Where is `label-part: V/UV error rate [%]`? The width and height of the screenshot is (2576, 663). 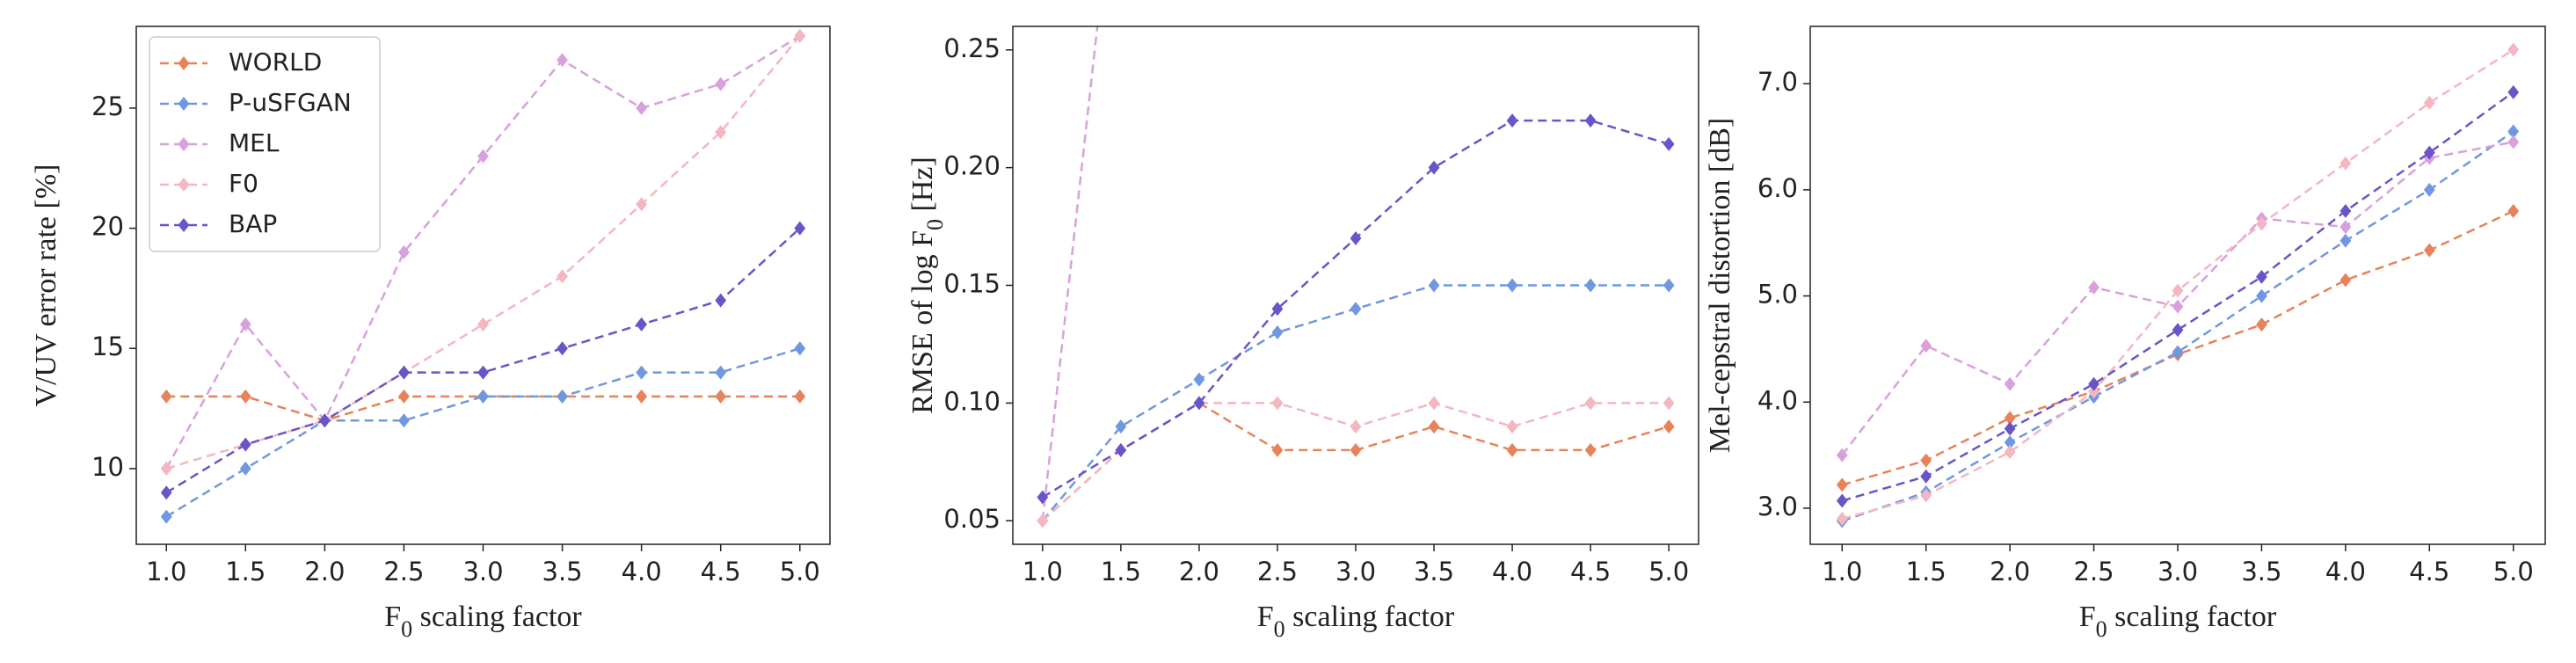 label-part: V/UV error rate [%] is located at coordinates (46, 285).